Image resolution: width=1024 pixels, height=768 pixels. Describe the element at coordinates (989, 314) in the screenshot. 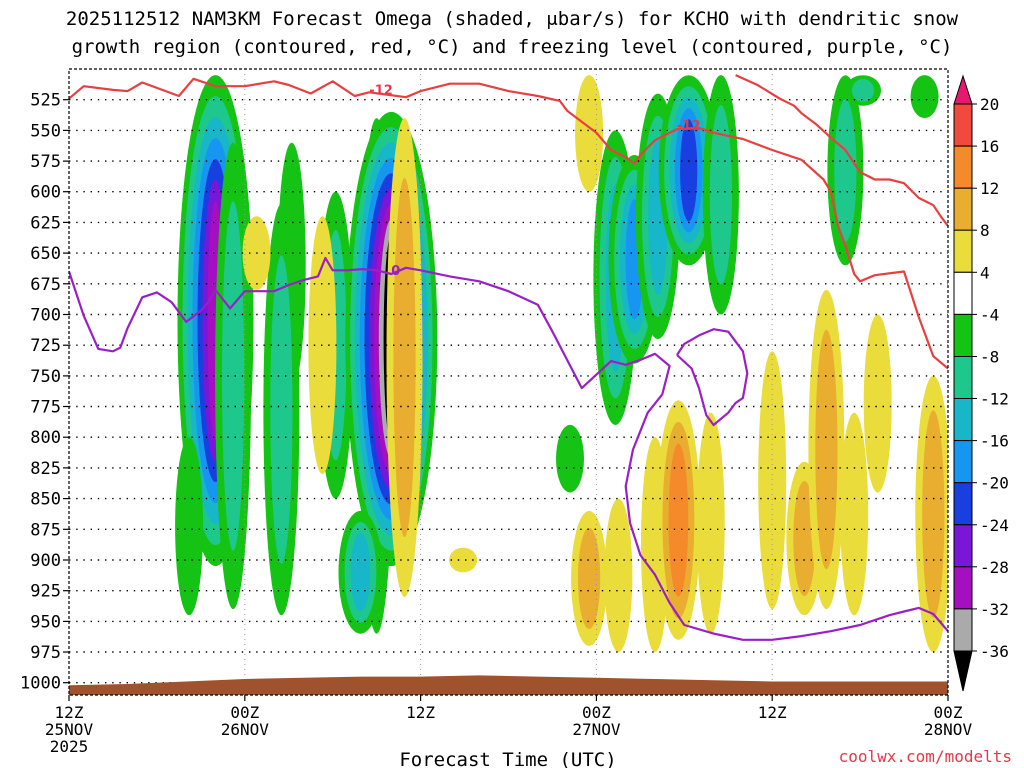

I see `colorbar-label: -4` at that location.